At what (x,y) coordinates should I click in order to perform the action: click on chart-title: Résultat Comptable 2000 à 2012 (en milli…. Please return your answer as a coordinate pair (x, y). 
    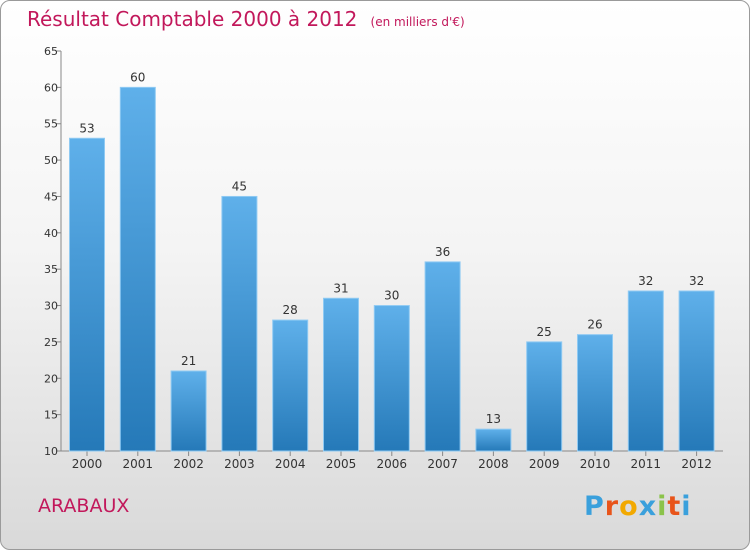
    Looking at the image, I should click on (246, 19).